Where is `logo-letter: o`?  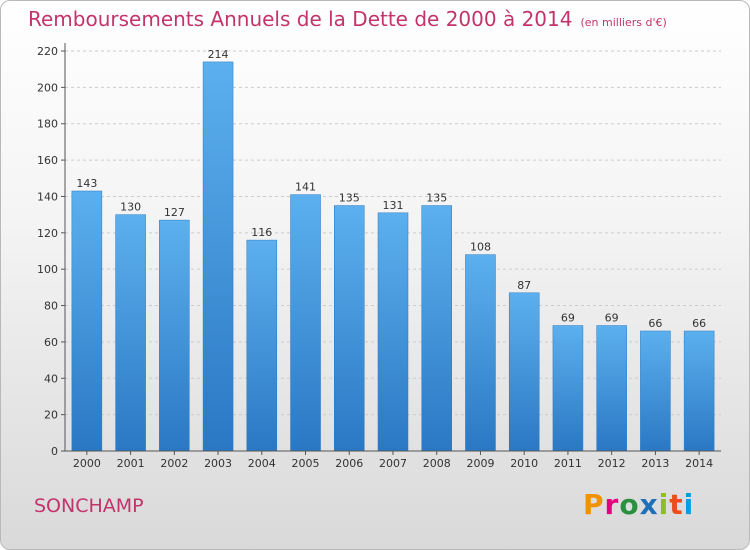
logo-letter: o is located at coordinates (629, 504).